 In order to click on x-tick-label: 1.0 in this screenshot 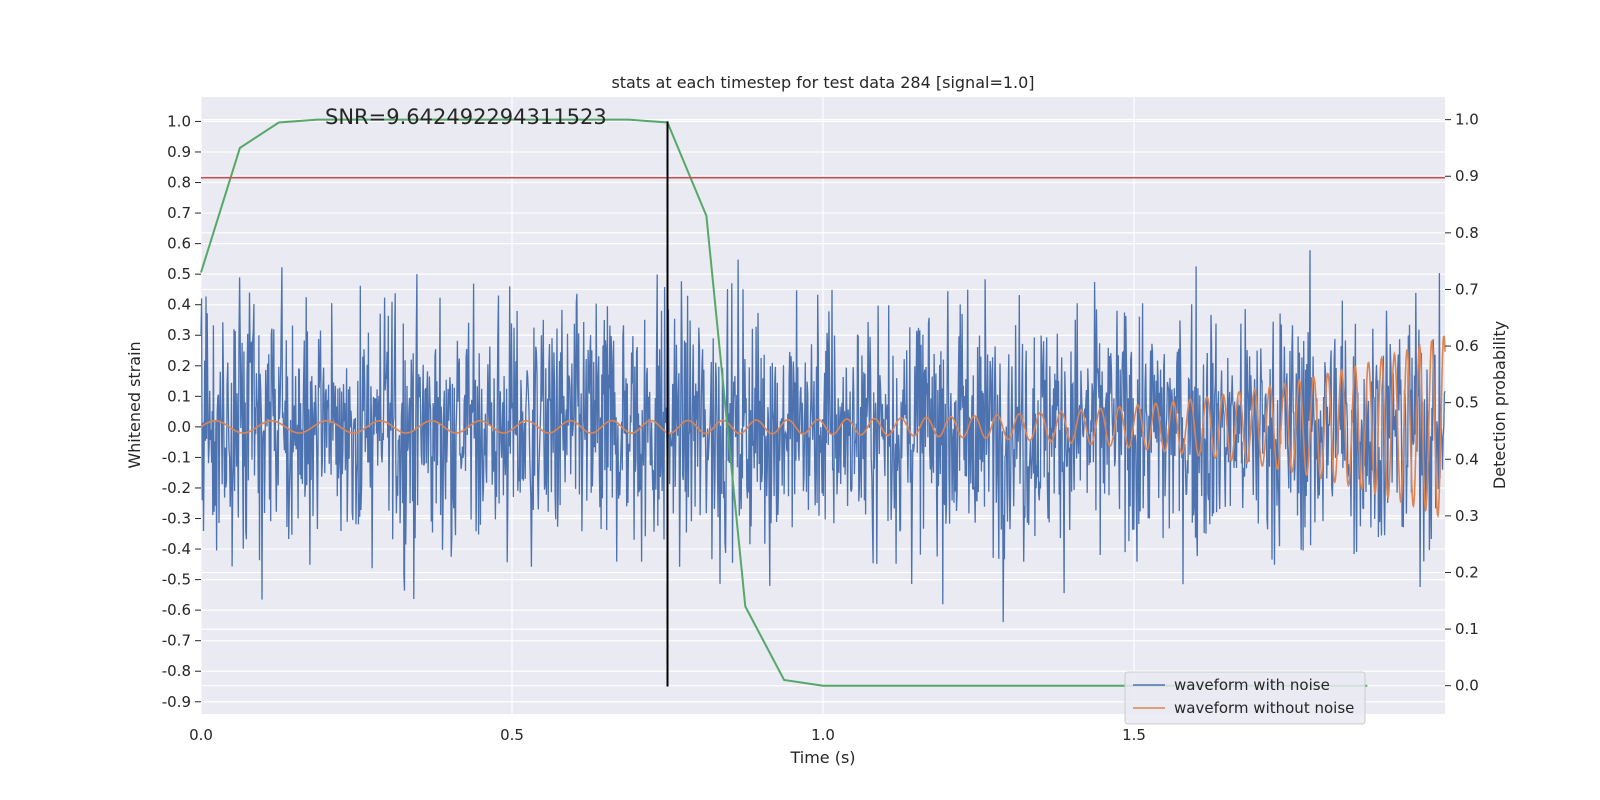, I will do `click(823, 735)`.